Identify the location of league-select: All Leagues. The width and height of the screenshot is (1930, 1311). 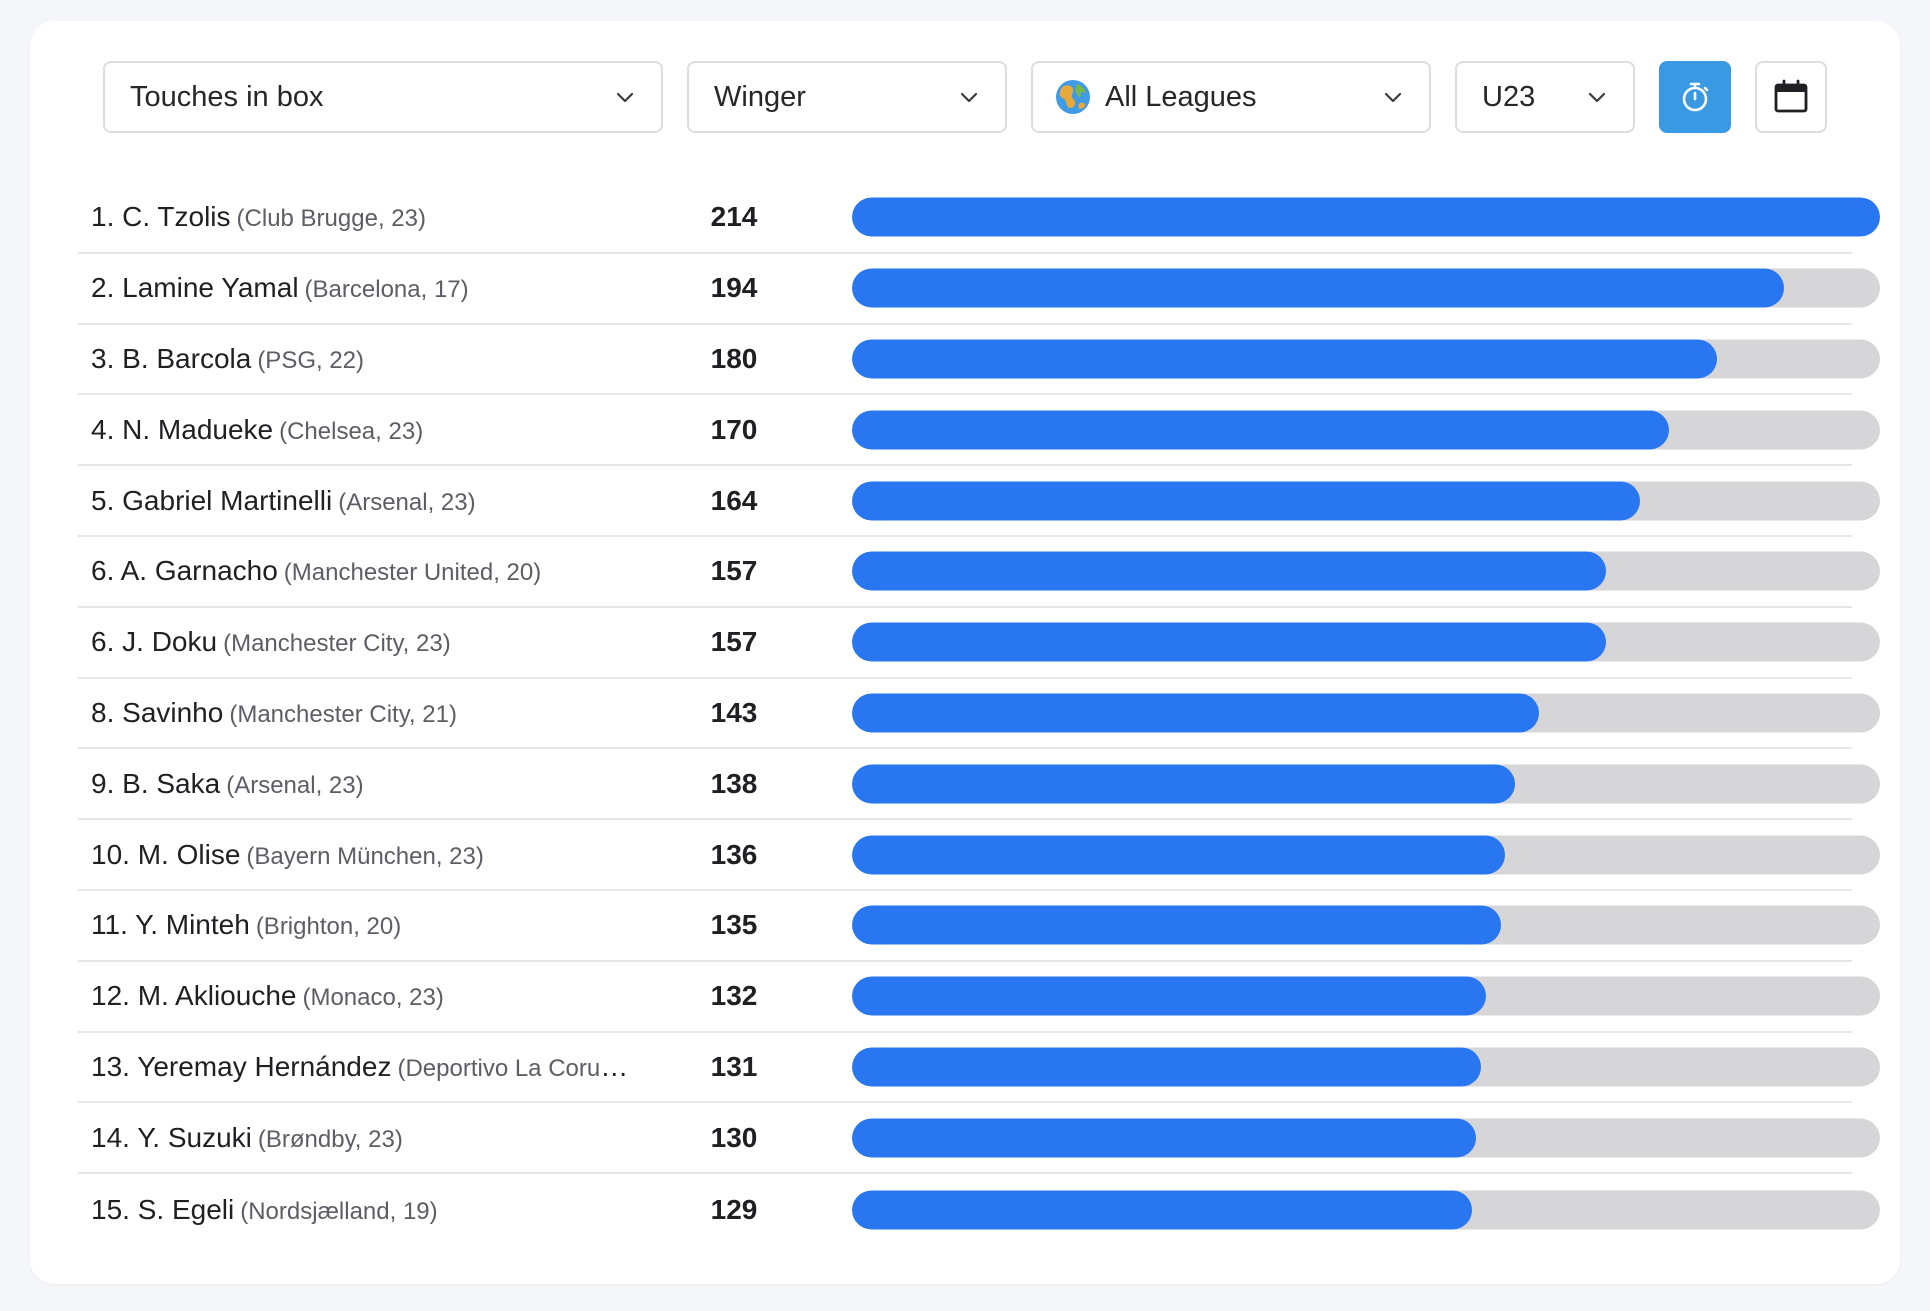
(1231, 97).